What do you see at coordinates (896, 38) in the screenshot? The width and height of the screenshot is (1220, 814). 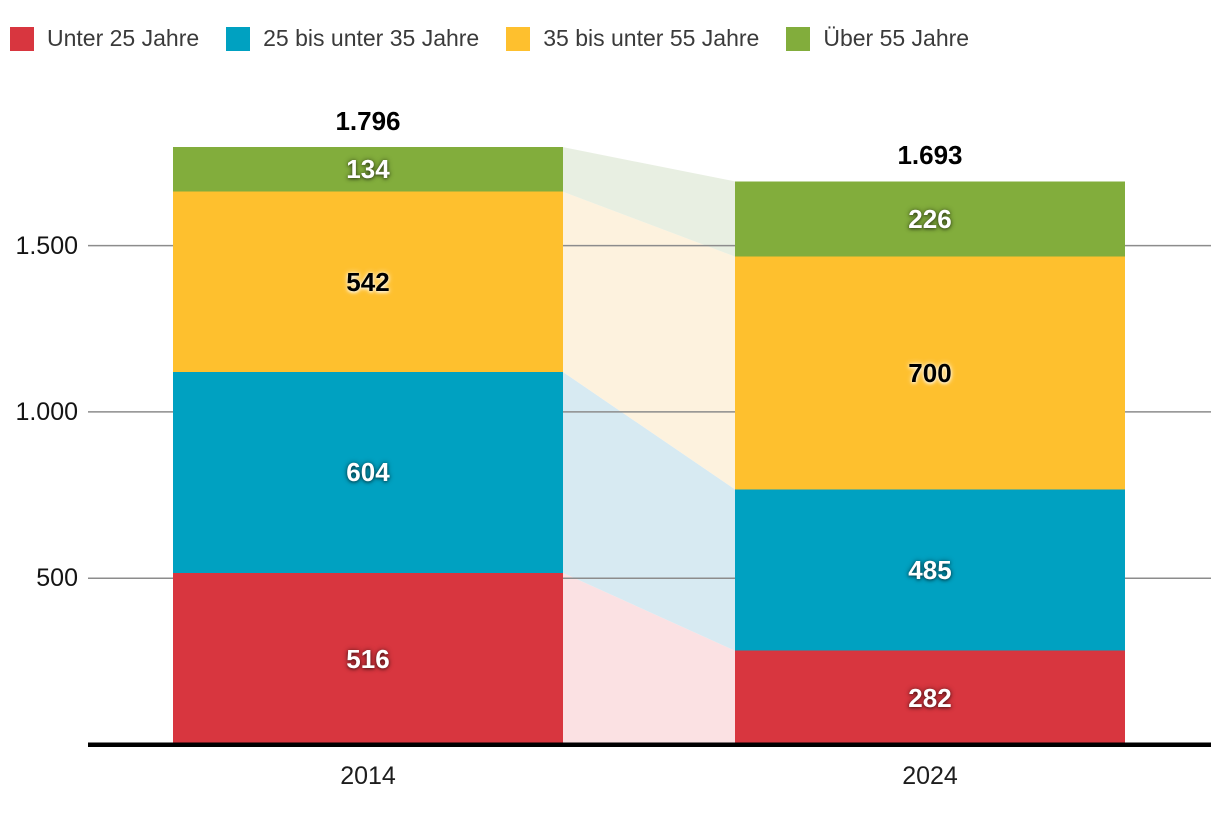 I see `legend-item-label: Über 55 Jahre` at bounding box center [896, 38].